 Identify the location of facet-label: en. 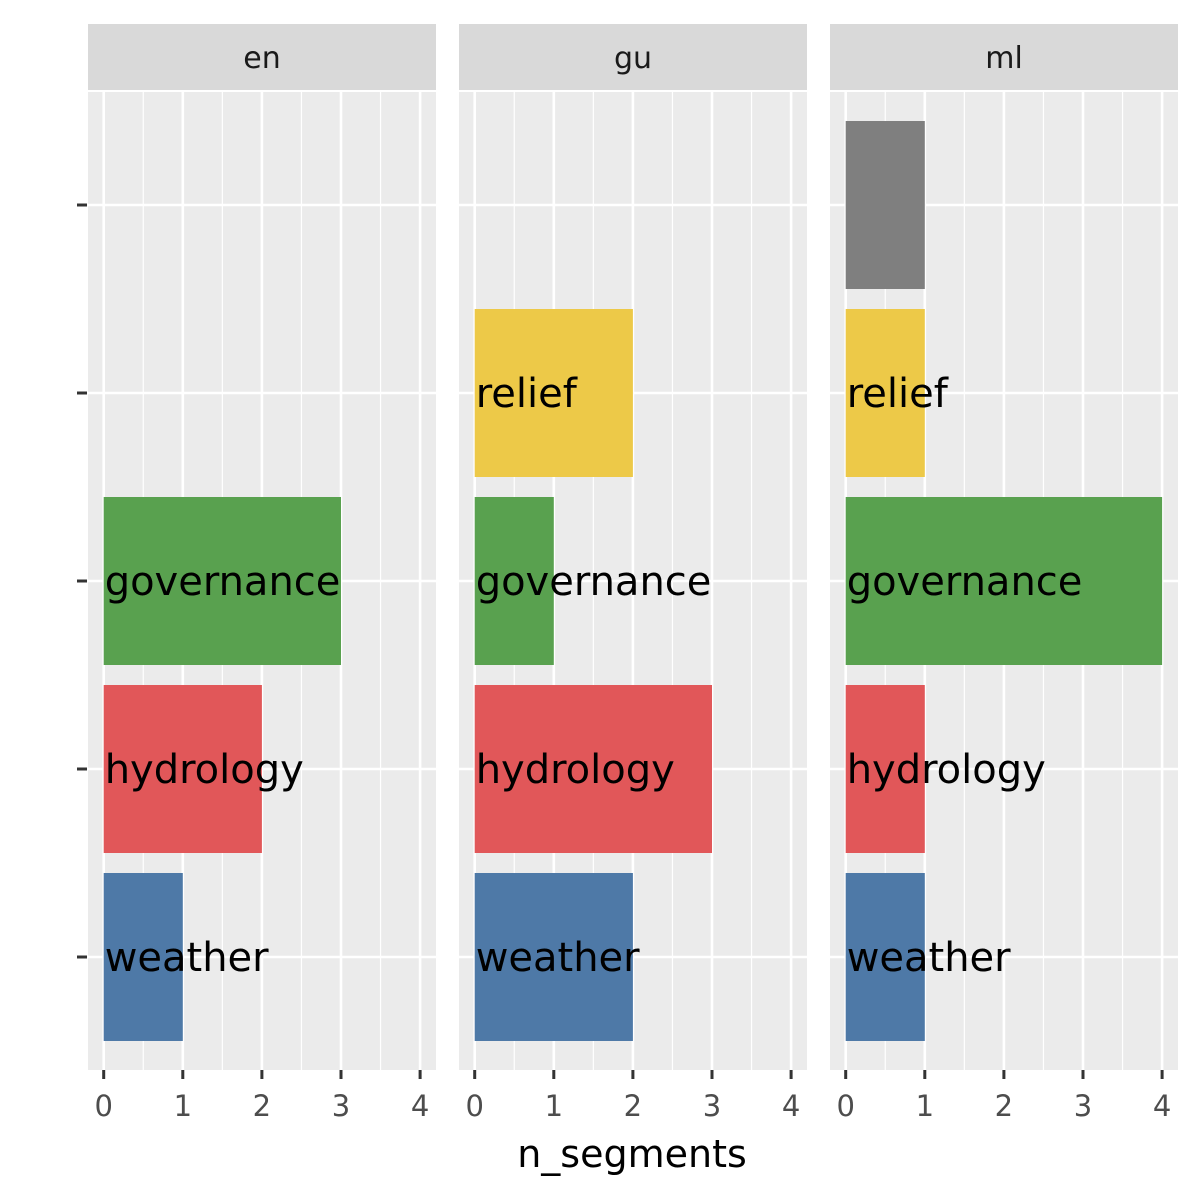
(261, 58).